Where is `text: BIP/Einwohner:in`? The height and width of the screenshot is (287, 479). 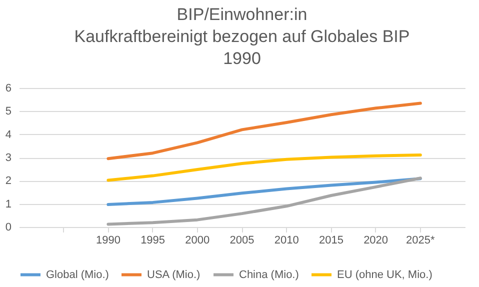
text: BIP/Einwohner:in is located at coordinates (242, 14).